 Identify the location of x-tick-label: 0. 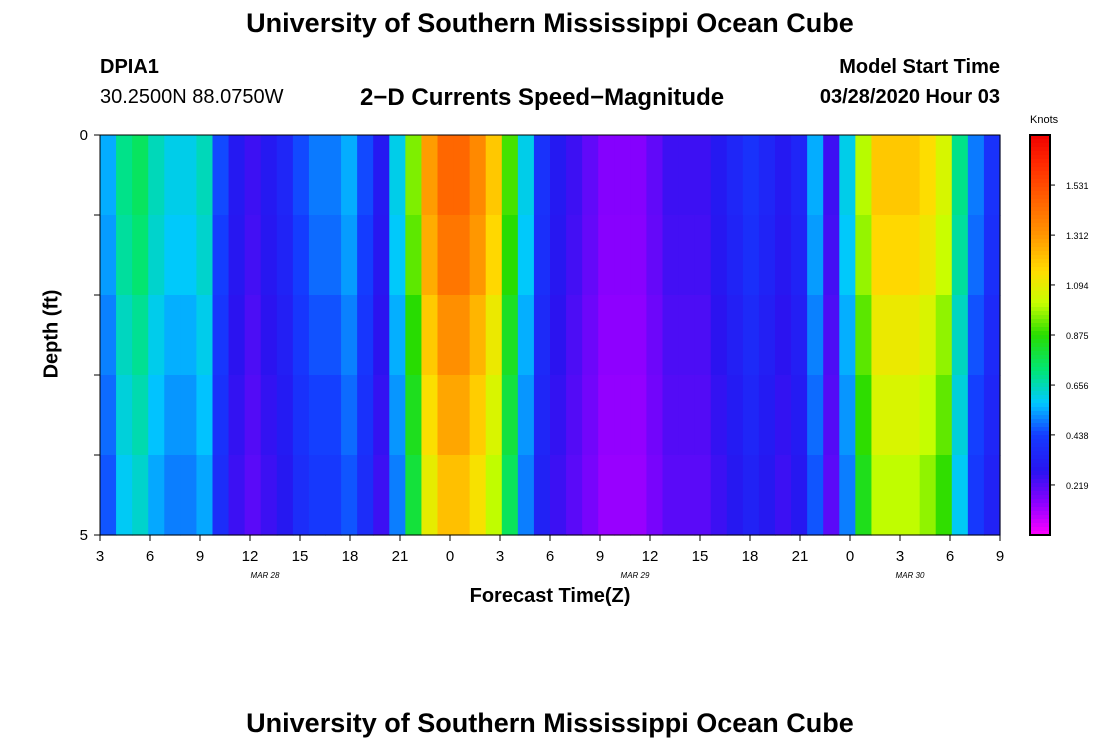
(850, 556).